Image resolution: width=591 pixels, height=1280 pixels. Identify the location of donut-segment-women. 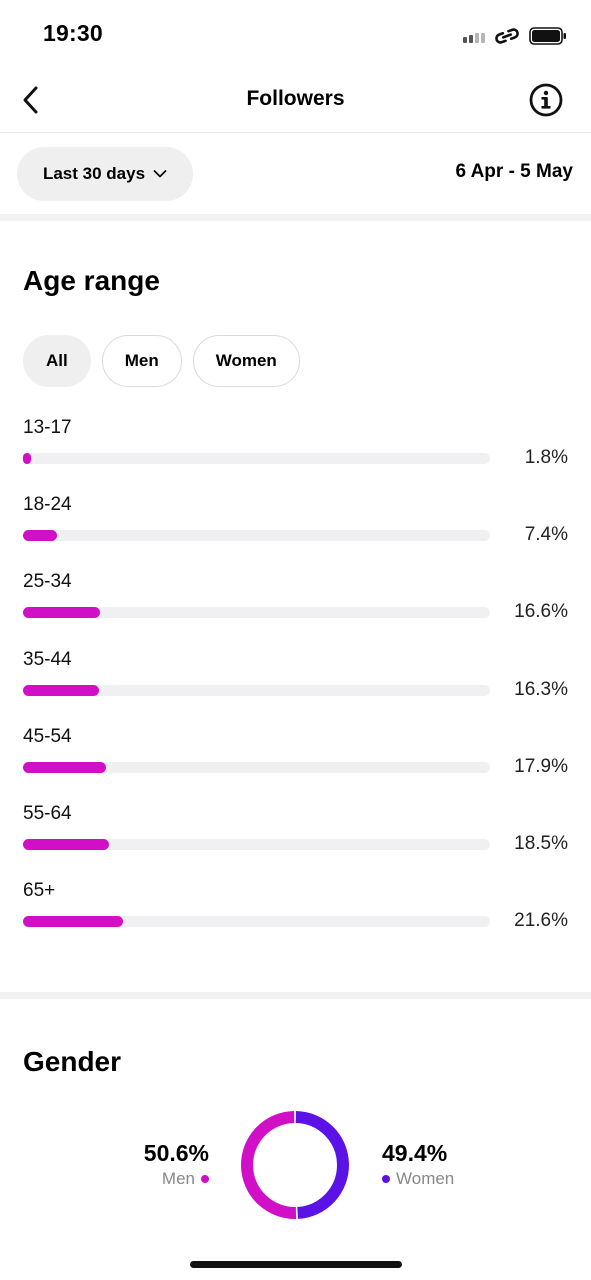
(322, 1165).